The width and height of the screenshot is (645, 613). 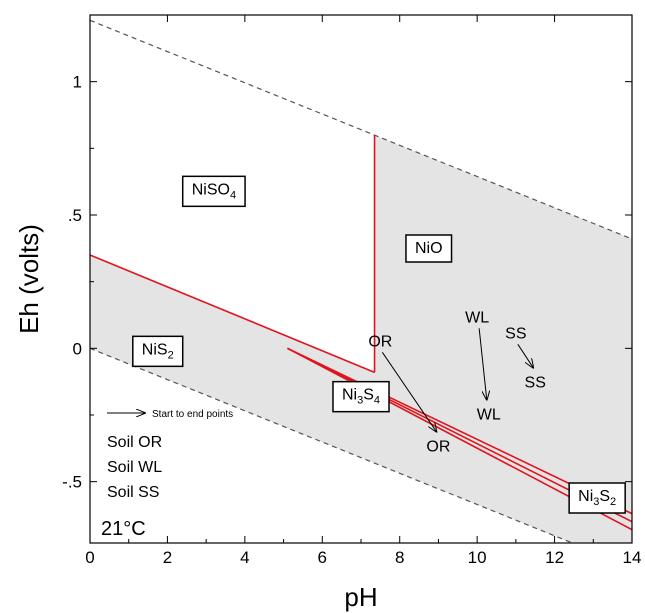 What do you see at coordinates (29, 279) in the screenshot?
I see `y-axis-title: Eh (volts)` at bounding box center [29, 279].